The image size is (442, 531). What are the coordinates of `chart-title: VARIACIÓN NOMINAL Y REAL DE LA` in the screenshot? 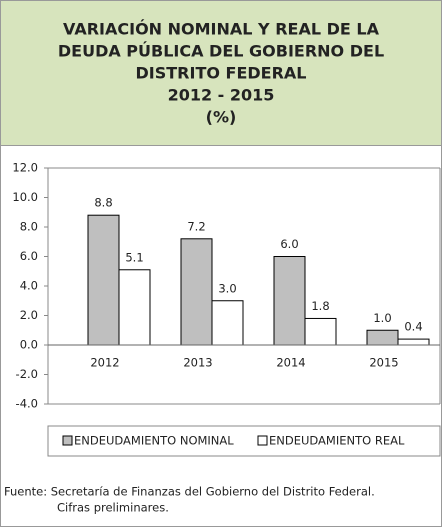 It's located at (221, 29).